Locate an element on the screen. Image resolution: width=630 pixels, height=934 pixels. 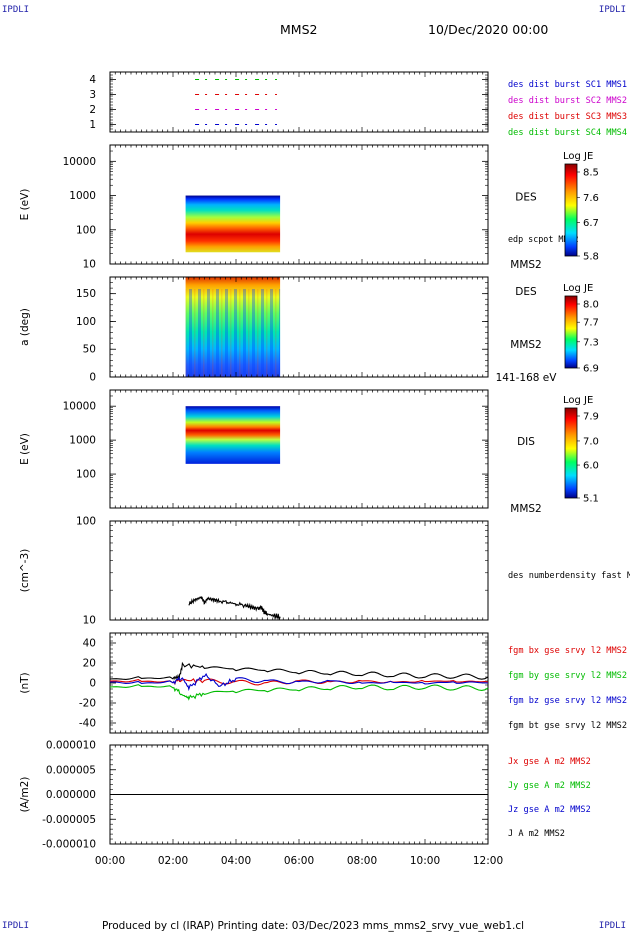
instrument-sc-label: MMS2 is located at coordinates (525, 345).